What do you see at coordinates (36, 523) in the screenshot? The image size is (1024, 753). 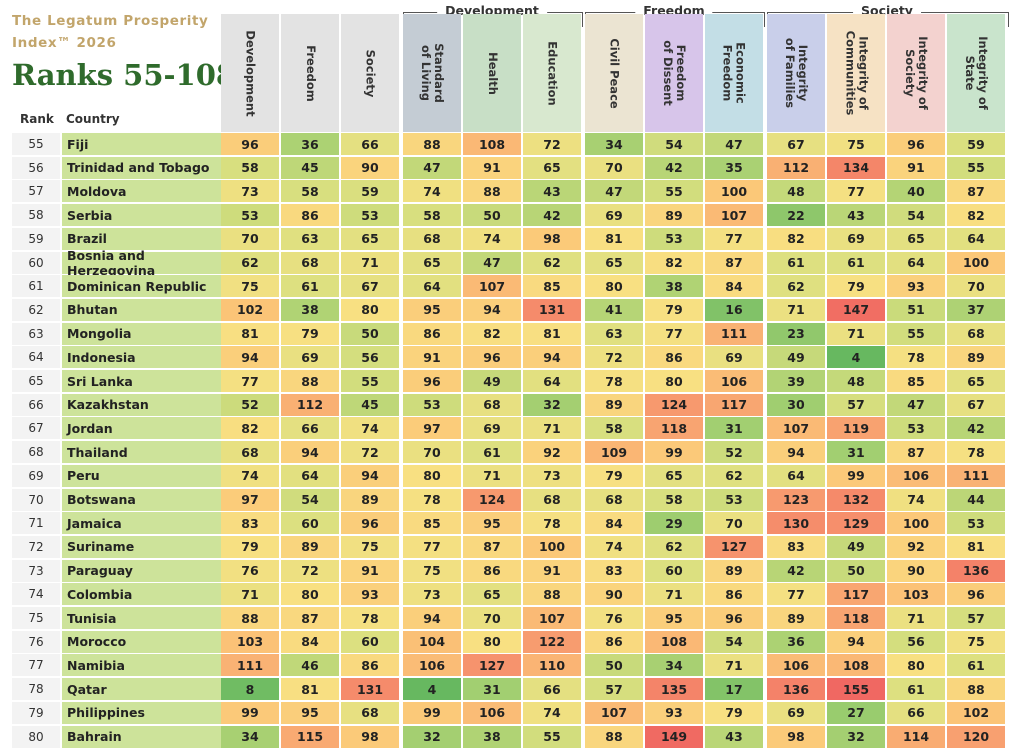 I see `rank-cell: 71` at bounding box center [36, 523].